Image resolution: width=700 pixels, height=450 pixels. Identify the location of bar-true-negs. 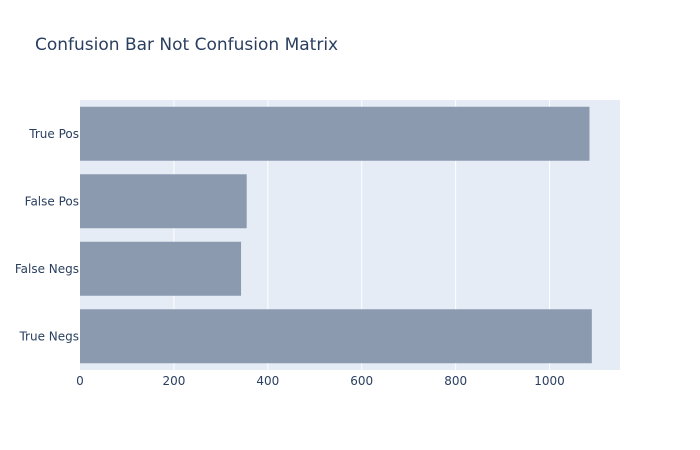
(336, 336).